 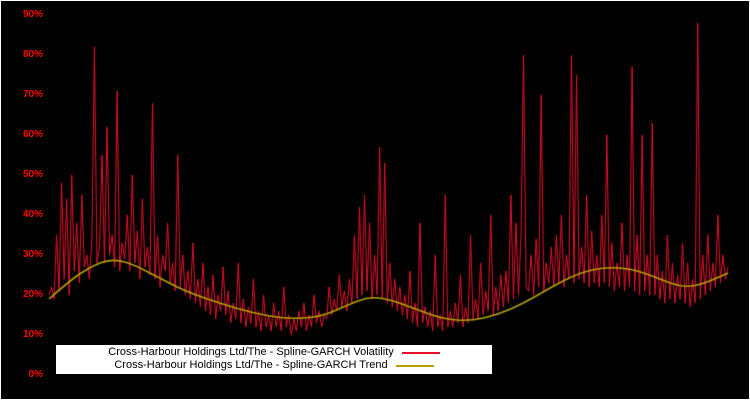 I want to click on y-axis-label: 20%, so click(x=32, y=294).